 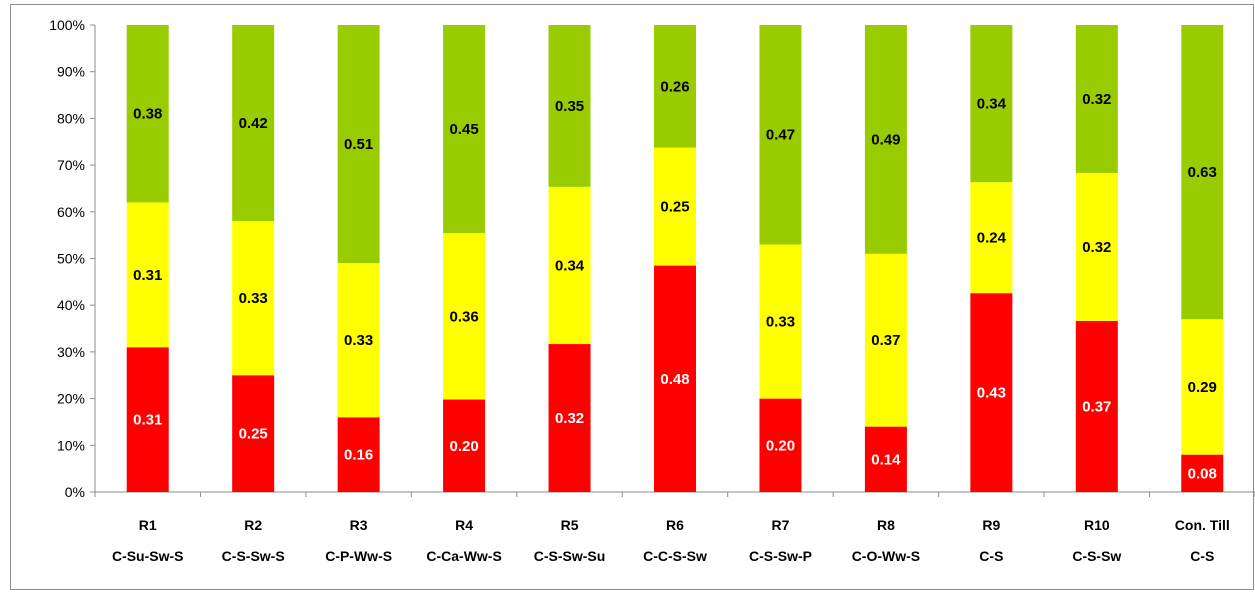 I want to click on y-tick-label: 20%, so click(x=71, y=399).